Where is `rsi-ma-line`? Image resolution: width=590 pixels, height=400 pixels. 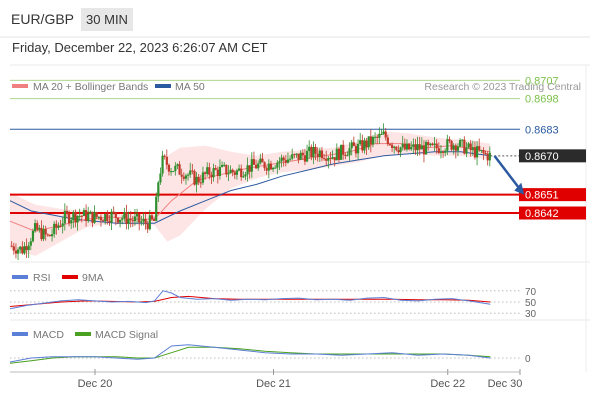 rsi-ma-line is located at coordinates (250, 301).